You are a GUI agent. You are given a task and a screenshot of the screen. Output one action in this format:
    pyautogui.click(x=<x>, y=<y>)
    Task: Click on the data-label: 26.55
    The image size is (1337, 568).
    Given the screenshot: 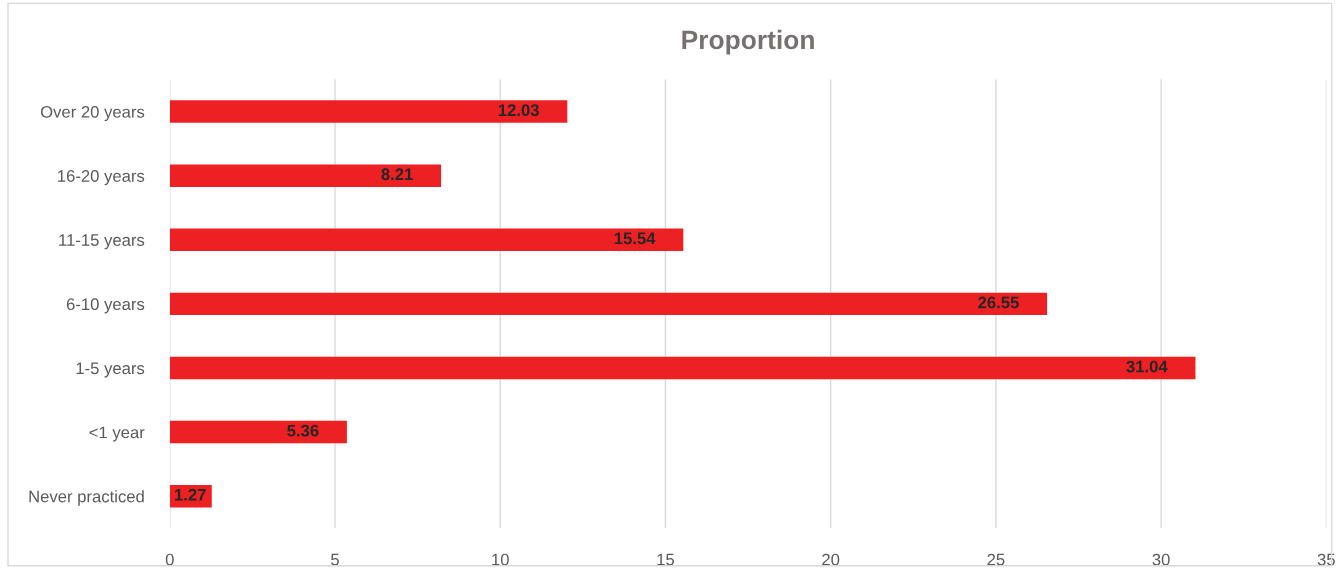 What is the action you would take?
    pyautogui.click(x=998, y=302)
    